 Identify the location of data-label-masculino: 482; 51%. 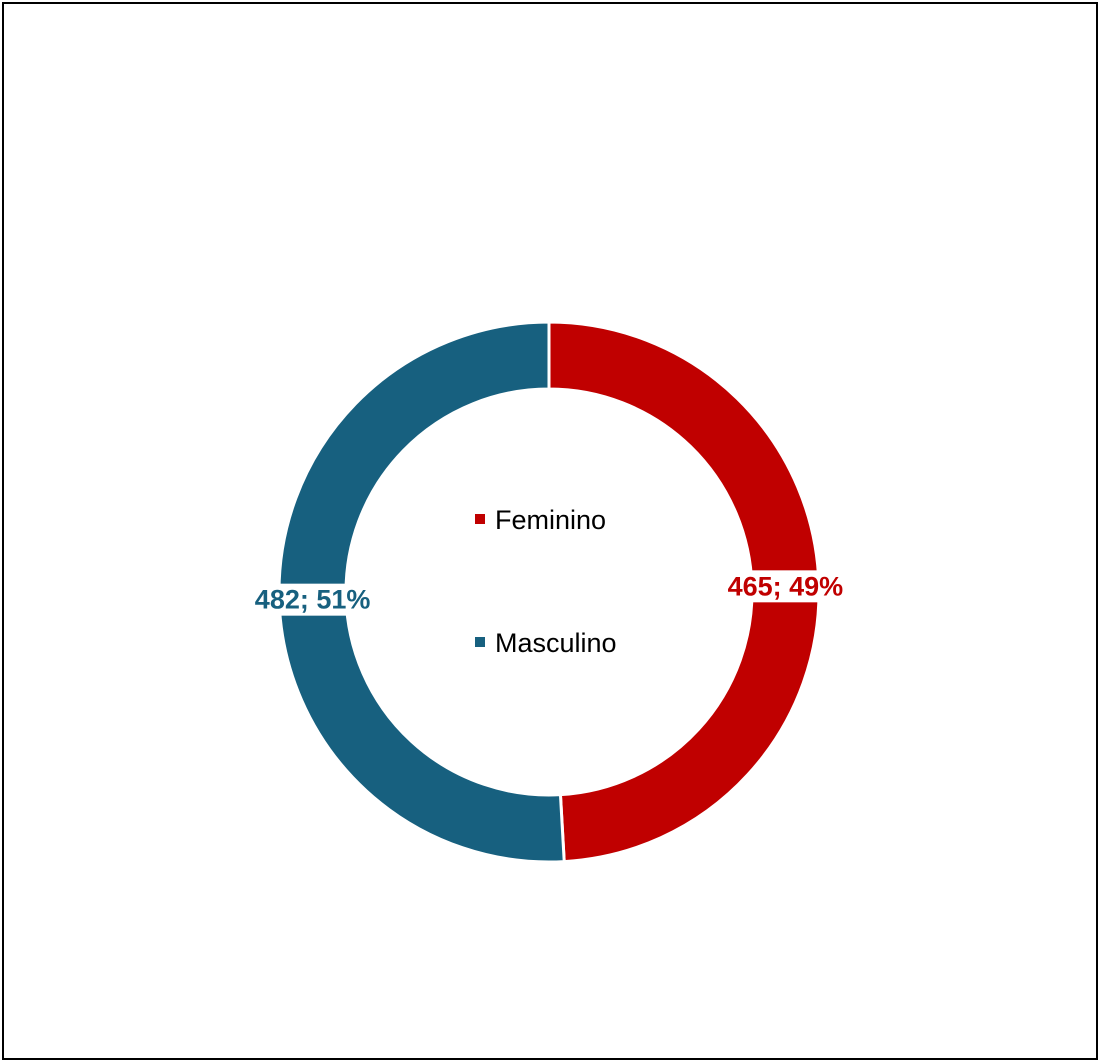
(312, 599).